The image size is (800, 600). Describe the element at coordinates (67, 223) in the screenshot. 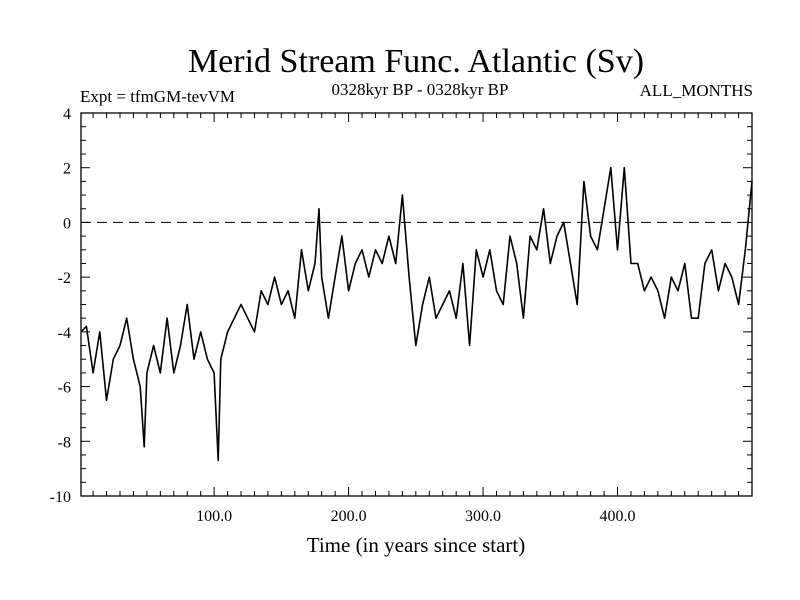

I see `y-tick-label: 0` at that location.